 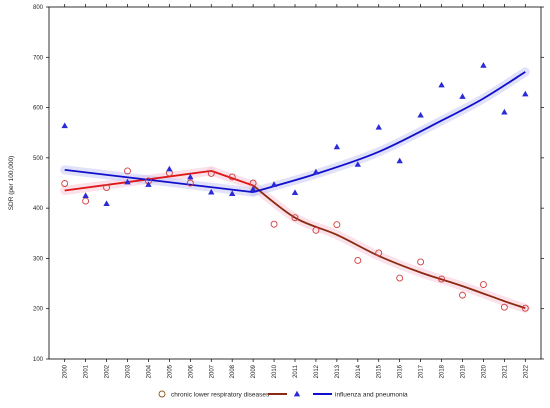 I want to click on y-axis-title: SDR (per 100,000), so click(x=11, y=183).